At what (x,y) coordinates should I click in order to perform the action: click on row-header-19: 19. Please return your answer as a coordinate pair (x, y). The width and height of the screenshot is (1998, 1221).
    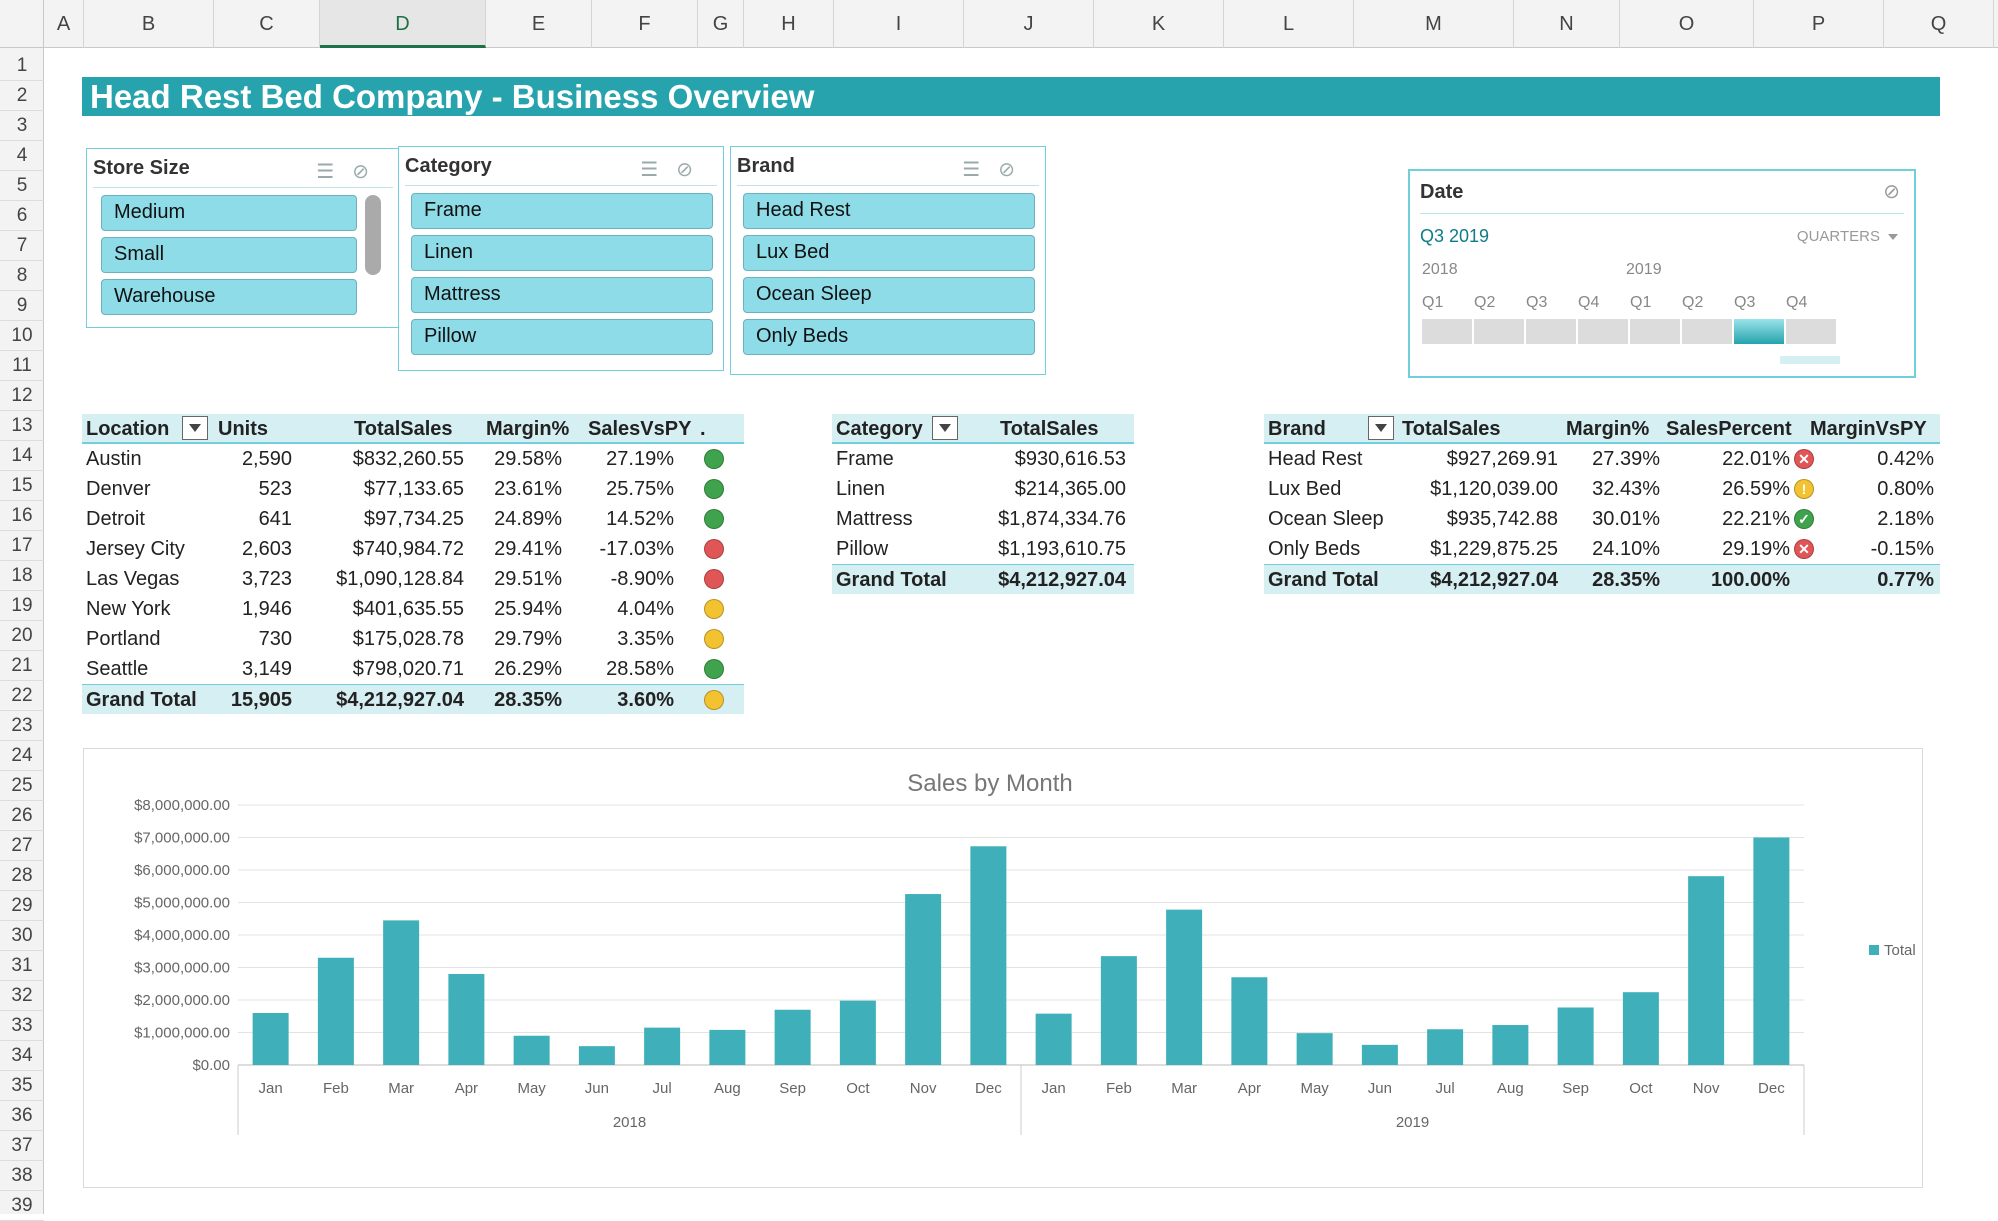
    Looking at the image, I should click on (22, 606).